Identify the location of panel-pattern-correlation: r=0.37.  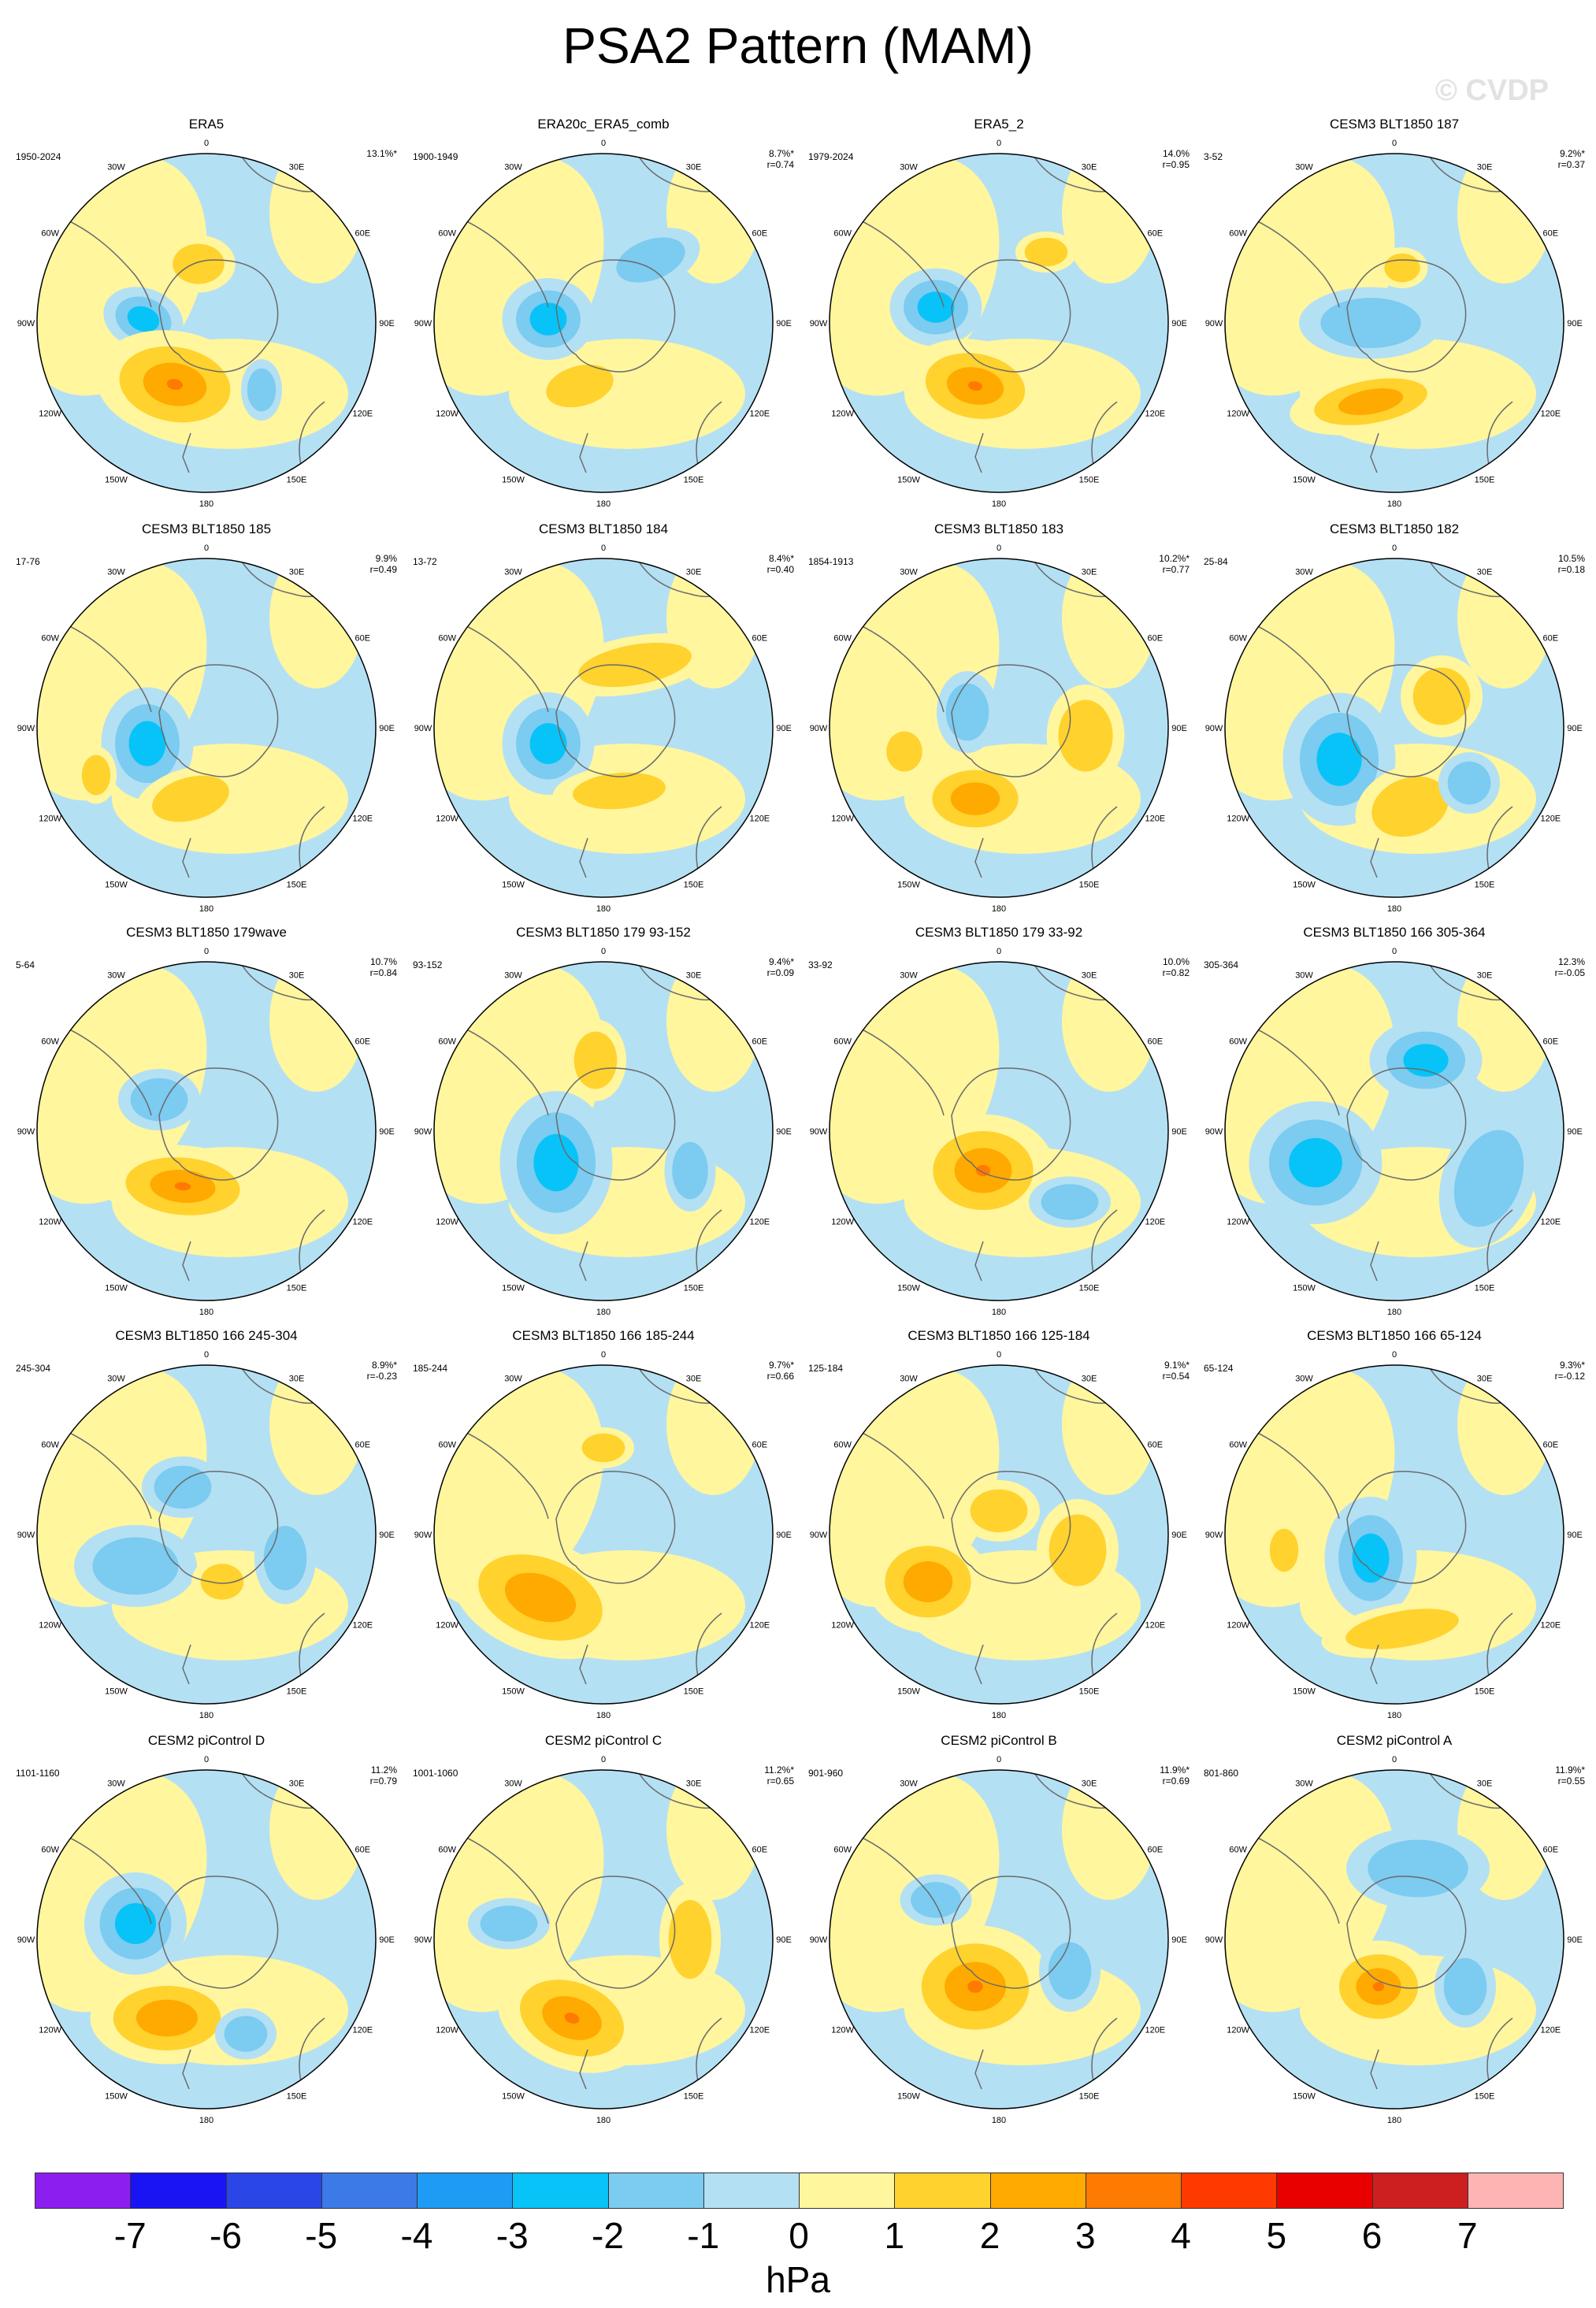
(1571, 164).